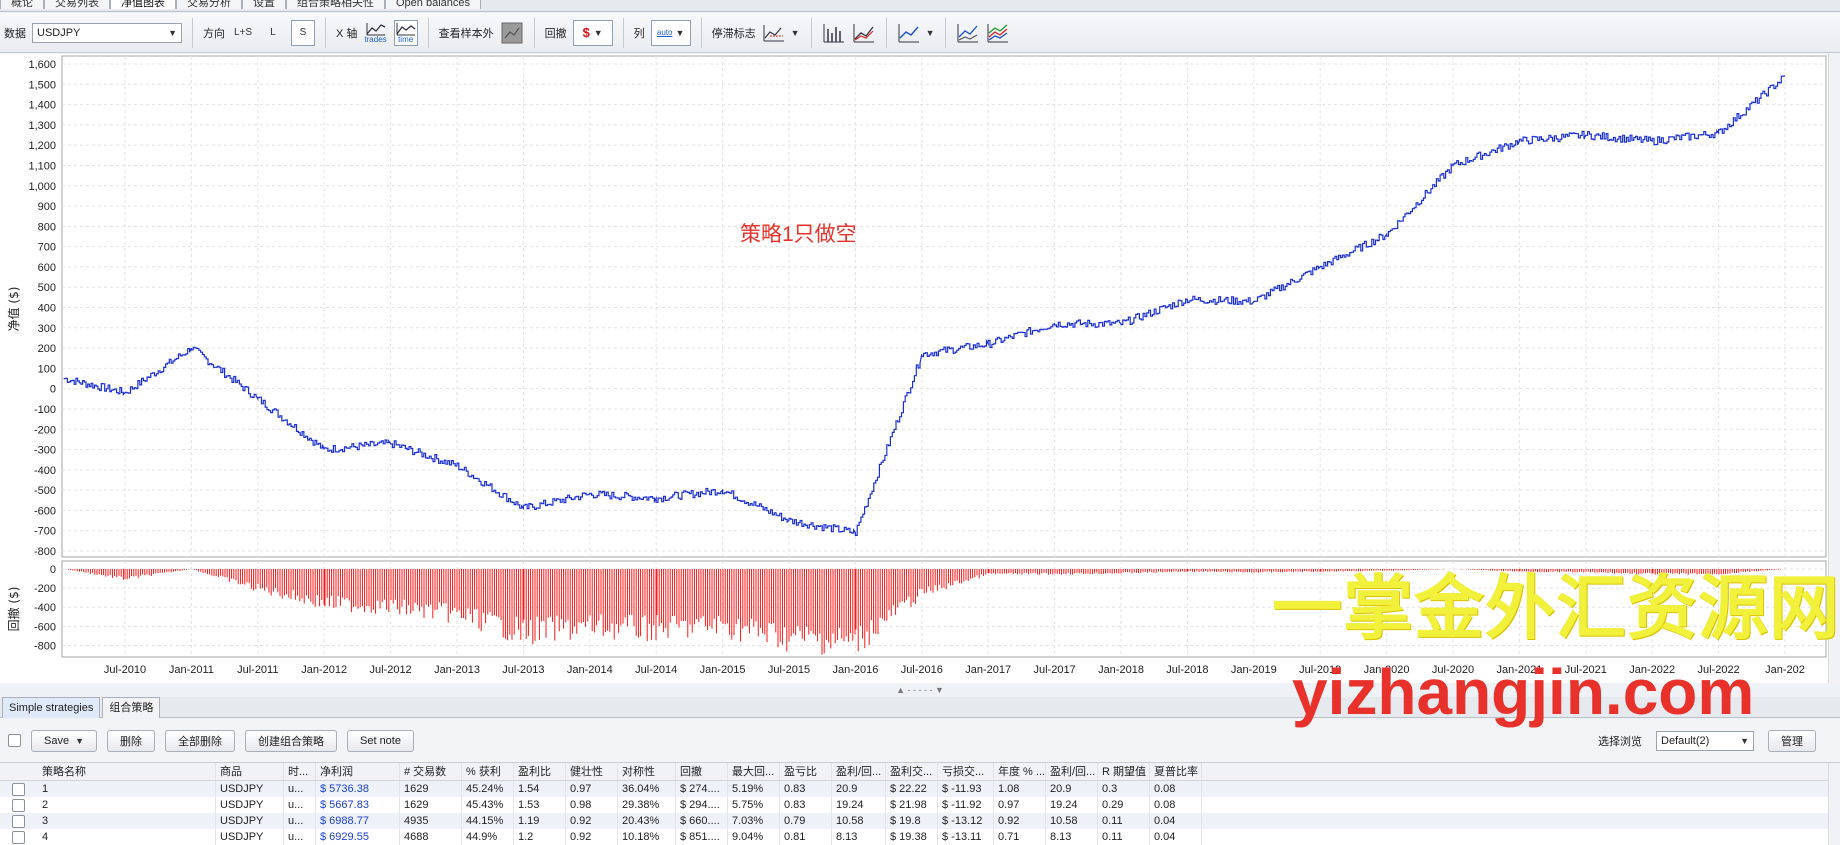 The width and height of the screenshot is (1840, 845). I want to click on table-cell: $ 19.8, so click(912, 821).